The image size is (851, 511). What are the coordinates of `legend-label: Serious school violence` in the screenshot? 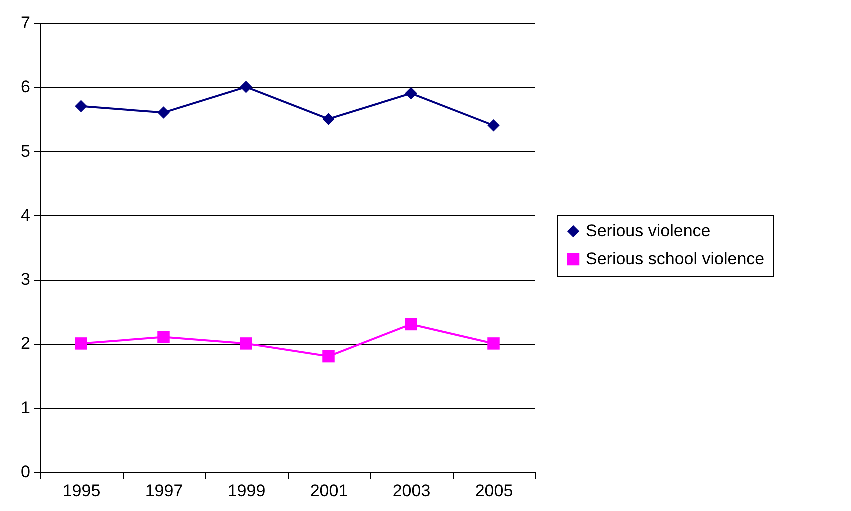 It's located at (675, 259).